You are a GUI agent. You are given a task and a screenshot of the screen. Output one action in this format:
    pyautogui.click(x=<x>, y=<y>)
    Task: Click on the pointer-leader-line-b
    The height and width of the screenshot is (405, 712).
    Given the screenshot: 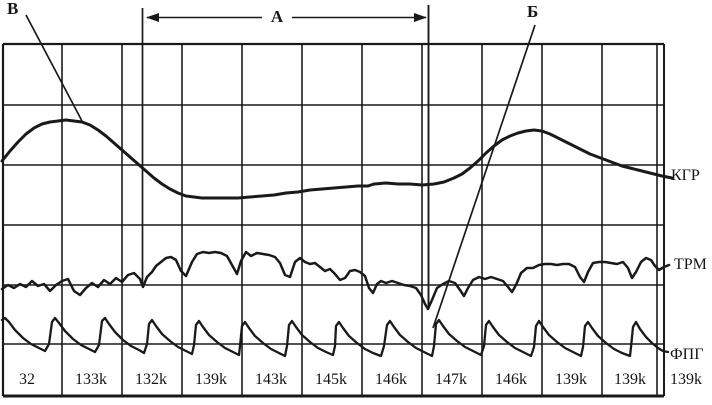 What is the action you would take?
    pyautogui.click(x=484, y=176)
    